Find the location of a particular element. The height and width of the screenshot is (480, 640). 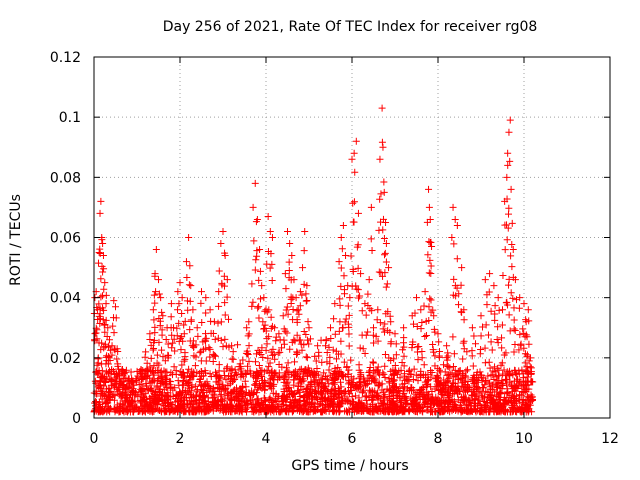

y-tick-label: 0.12 is located at coordinates (65, 58).